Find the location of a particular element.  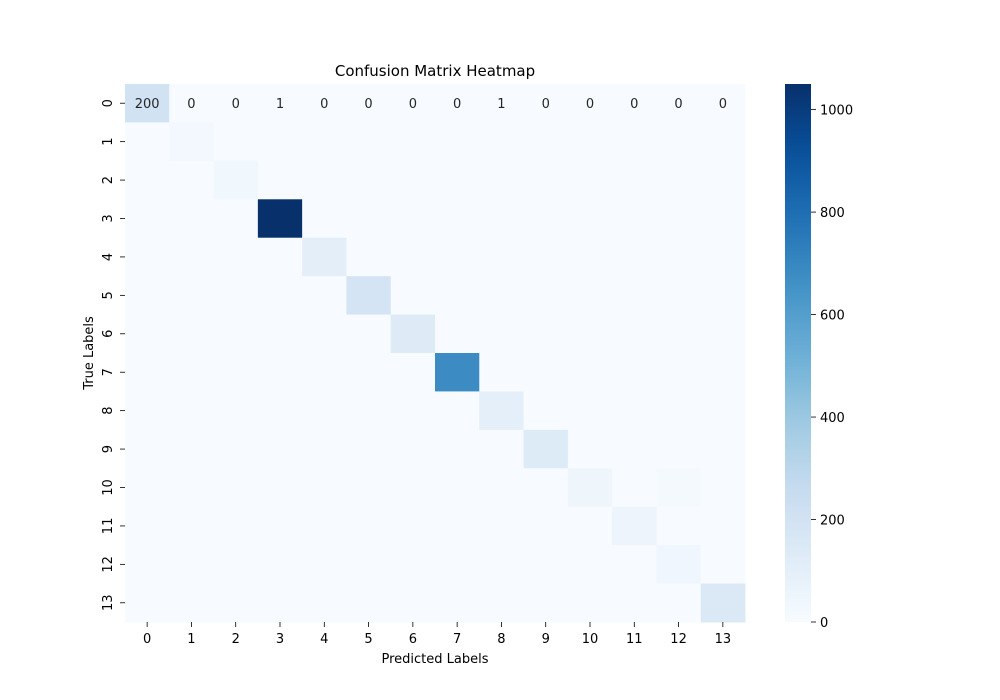

heatmap-cell-r8-c12 is located at coordinates (679, 411).